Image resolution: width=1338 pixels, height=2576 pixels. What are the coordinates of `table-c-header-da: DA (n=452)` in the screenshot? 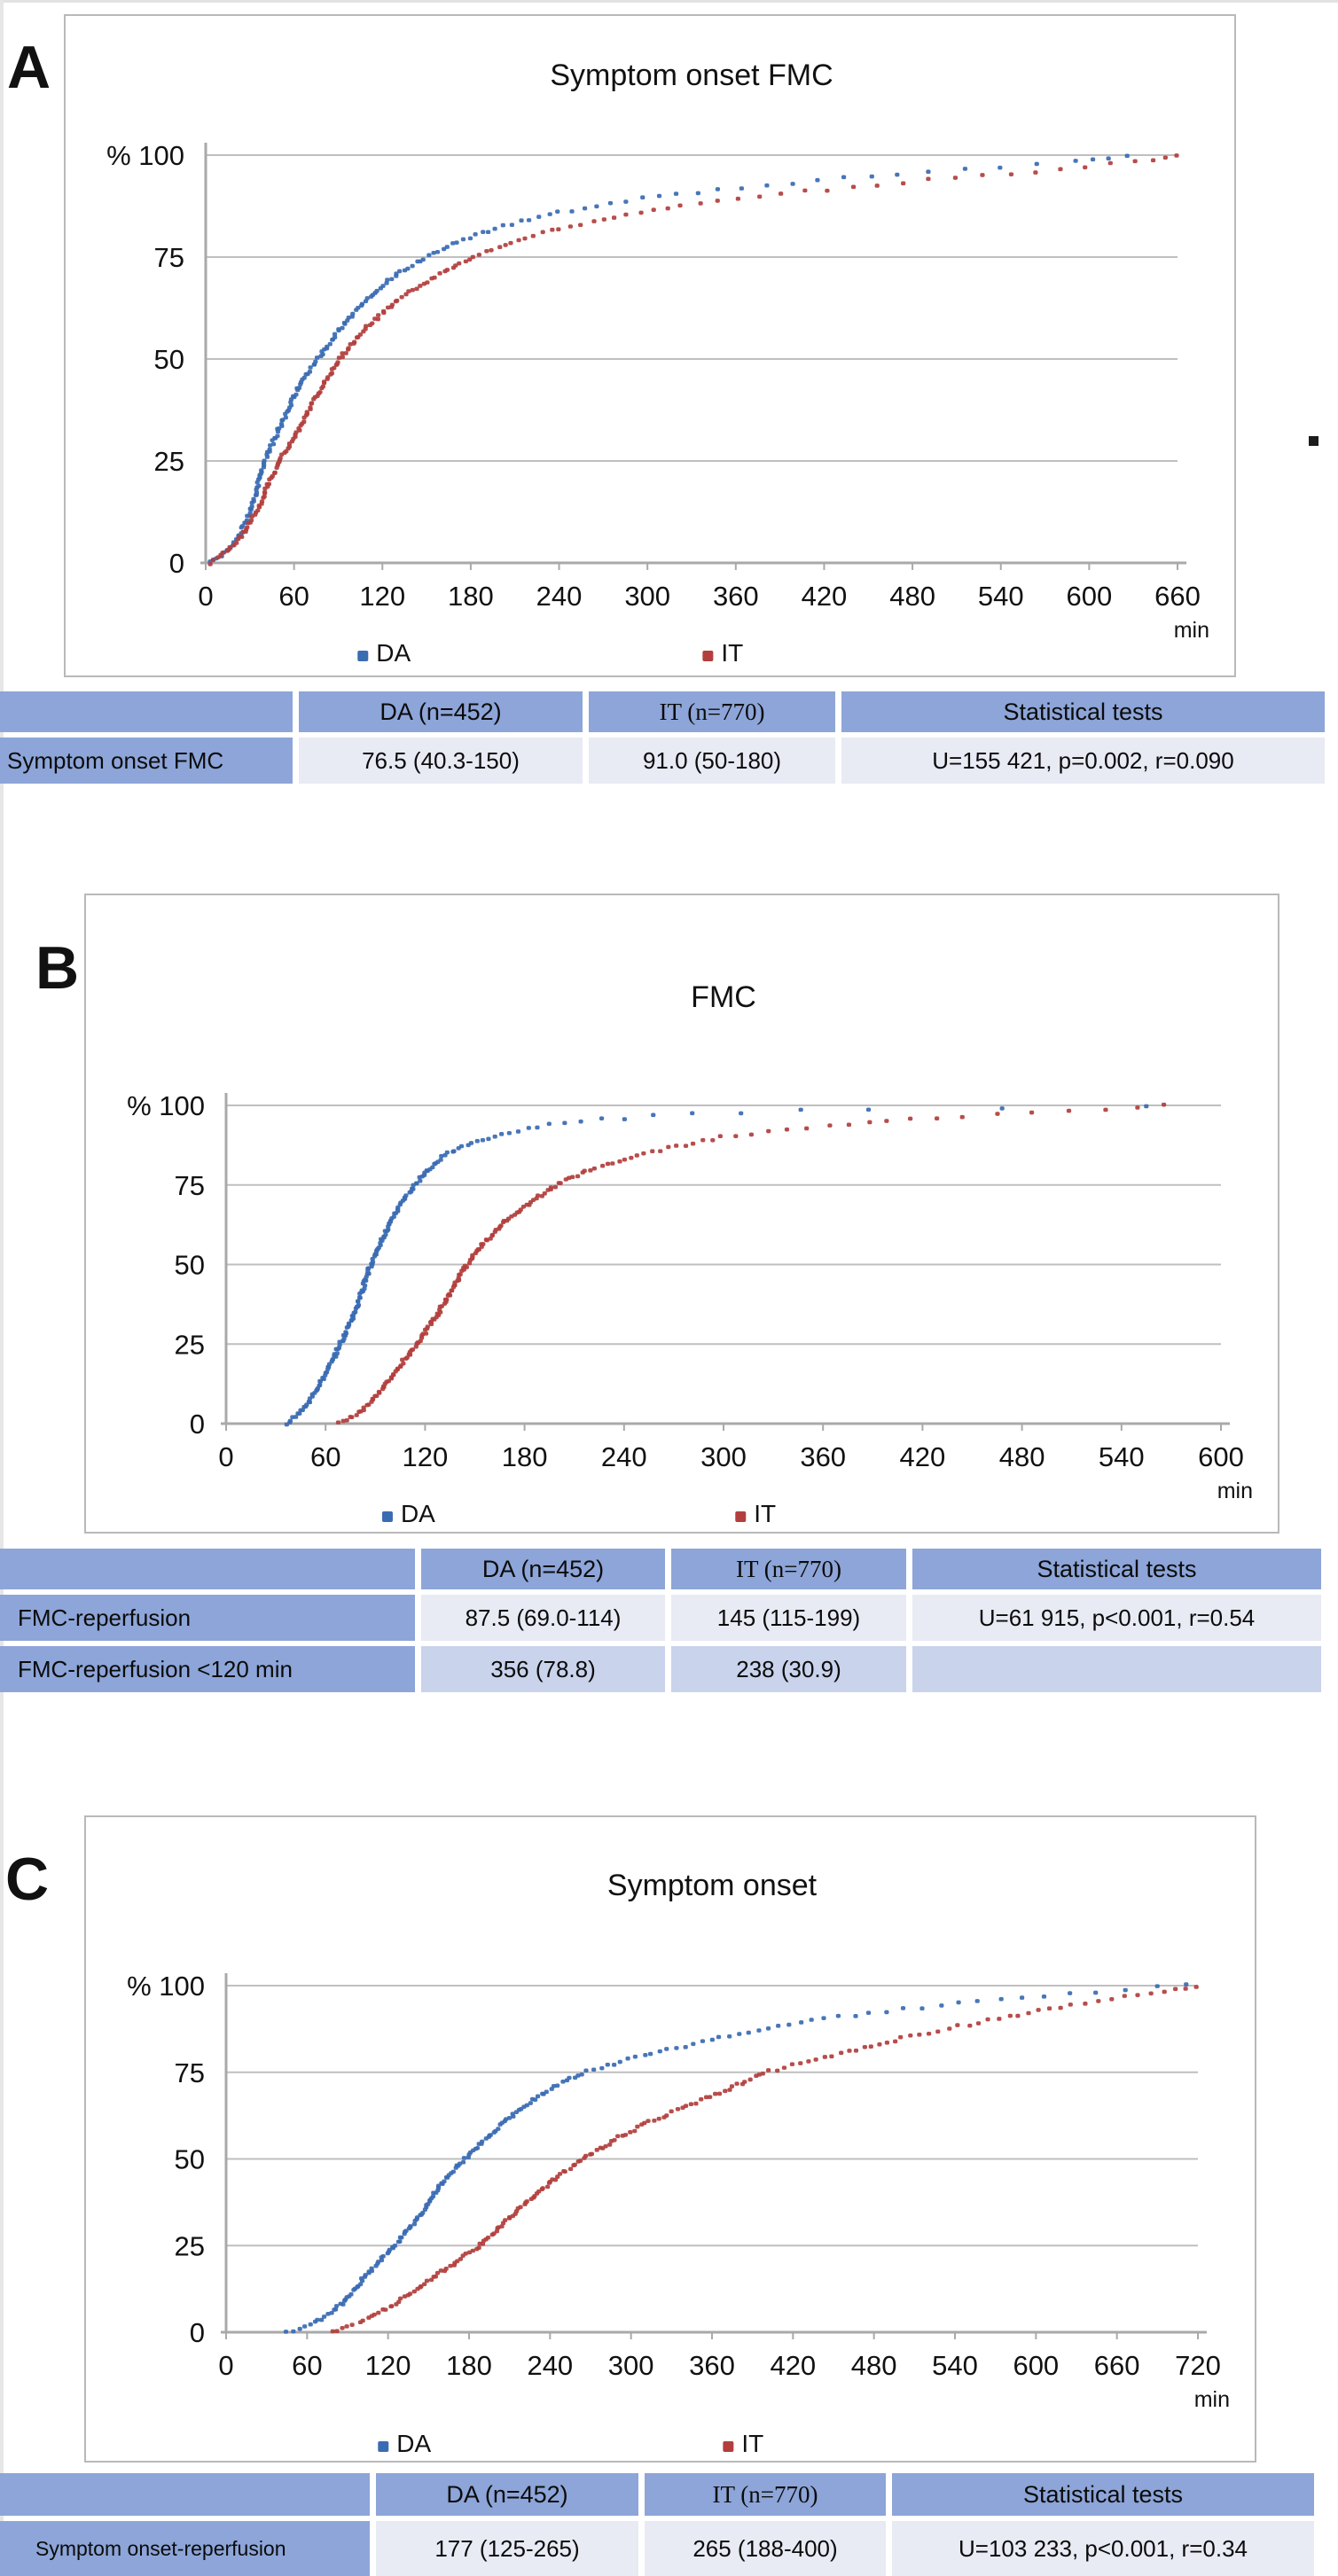 It's located at (507, 2494).